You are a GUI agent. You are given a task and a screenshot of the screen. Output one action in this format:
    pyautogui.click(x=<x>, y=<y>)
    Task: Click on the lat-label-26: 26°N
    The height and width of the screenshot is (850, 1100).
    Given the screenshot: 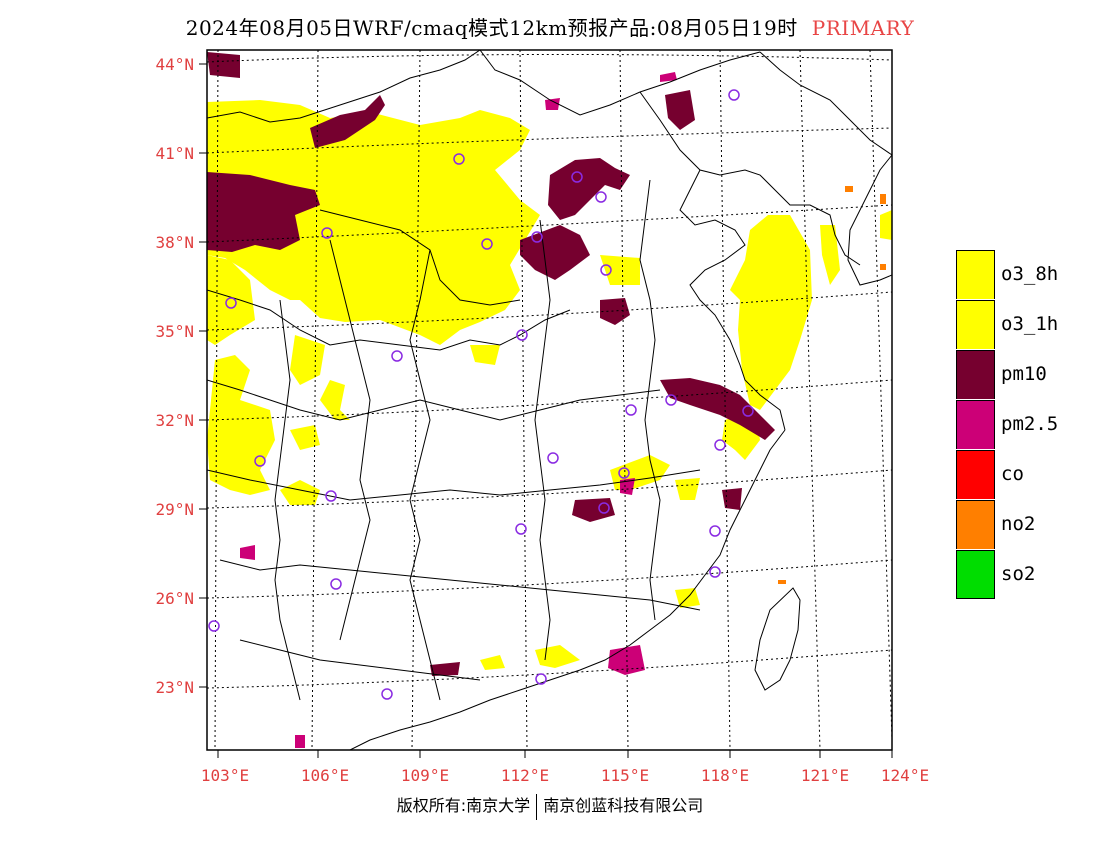 What is the action you would take?
    pyautogui.click(x=174, y=598)
    